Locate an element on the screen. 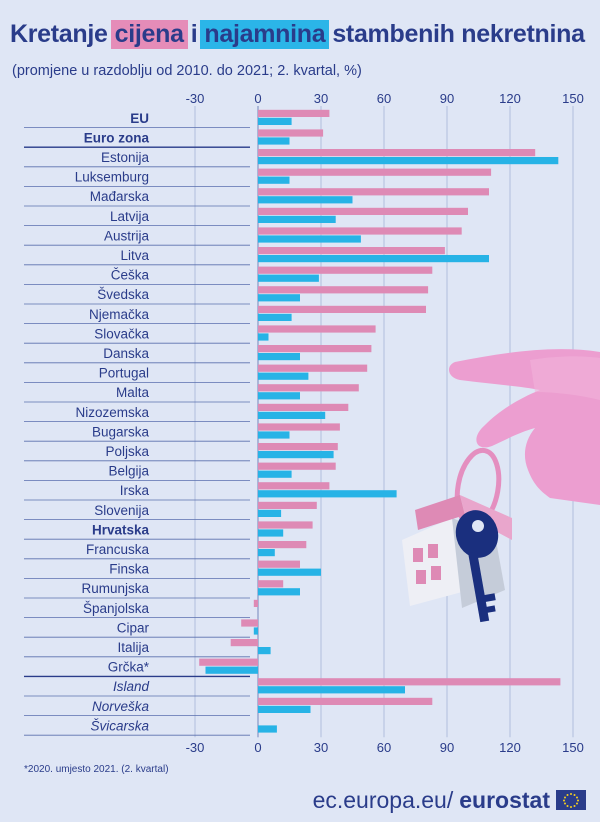  brand-name: eurostat is located at coordinates (504, 799).